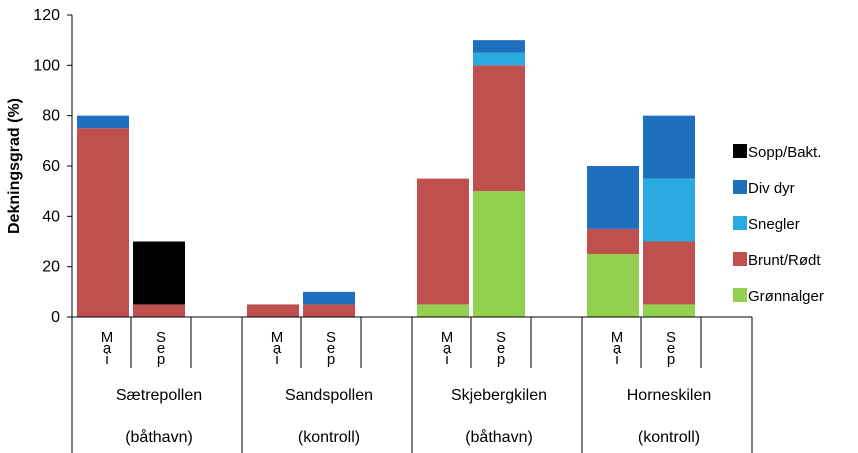 This screenshot has width=858, height=453. Describe the element at coordinates (46, 65) in the screenshot. I see `y-tick-label: 100` at that location.